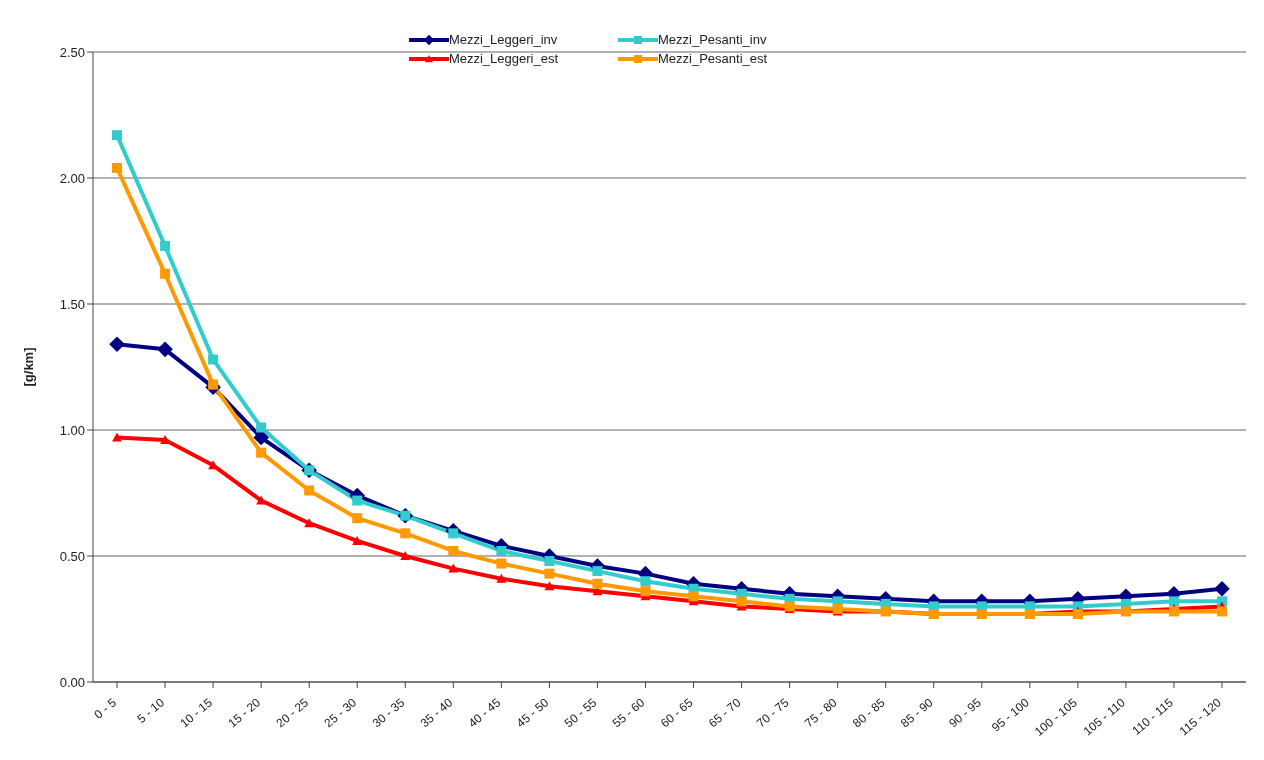 The image size is (1264, 760). Describe the element at coordinates (72, 556) in the screenshot. I see `y-tick-label: 0.50` at that location.